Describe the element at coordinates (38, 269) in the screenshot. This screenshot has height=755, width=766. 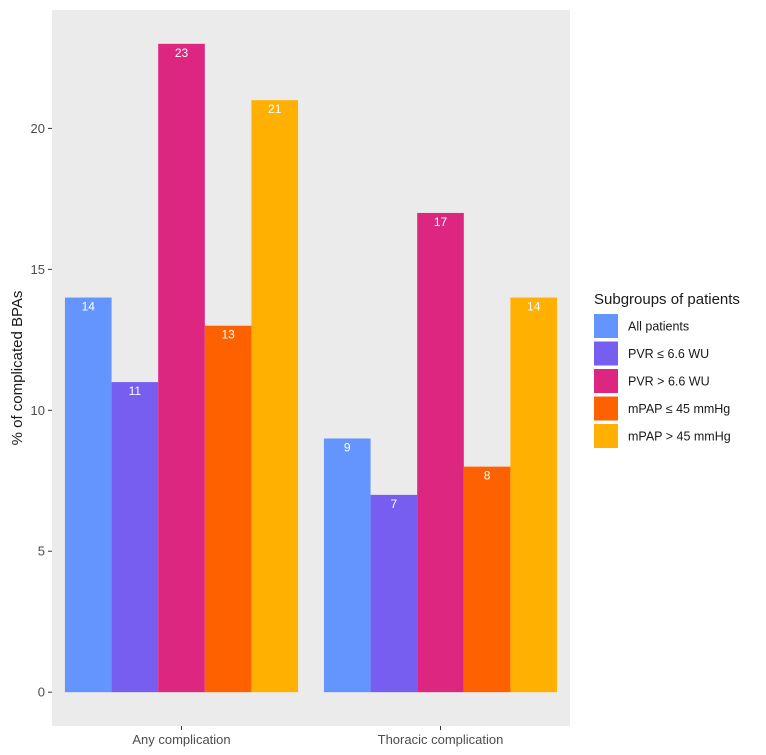
I see `y-tick-label: 15` at that location.